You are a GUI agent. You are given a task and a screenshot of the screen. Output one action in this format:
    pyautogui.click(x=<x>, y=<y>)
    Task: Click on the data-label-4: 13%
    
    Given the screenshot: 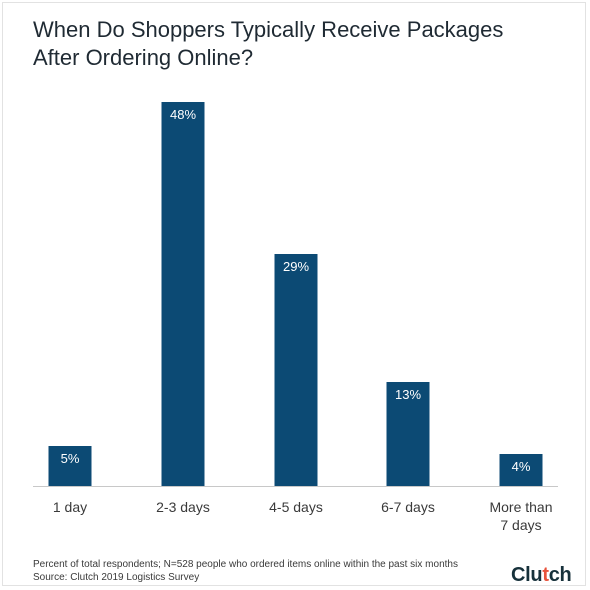 What is the action you would take?
    pyautogui.click(x=408, y=394)
    